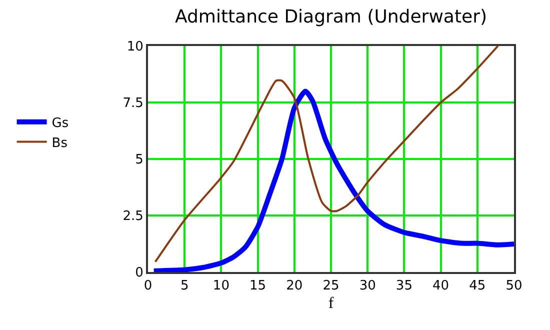 Image resolution: width=550 pixels, height=330 pixels. What do you see at coordinates (294, 286) in the screenshot?
I see `x-tick-label: 20` at bounding box center [294, 286].